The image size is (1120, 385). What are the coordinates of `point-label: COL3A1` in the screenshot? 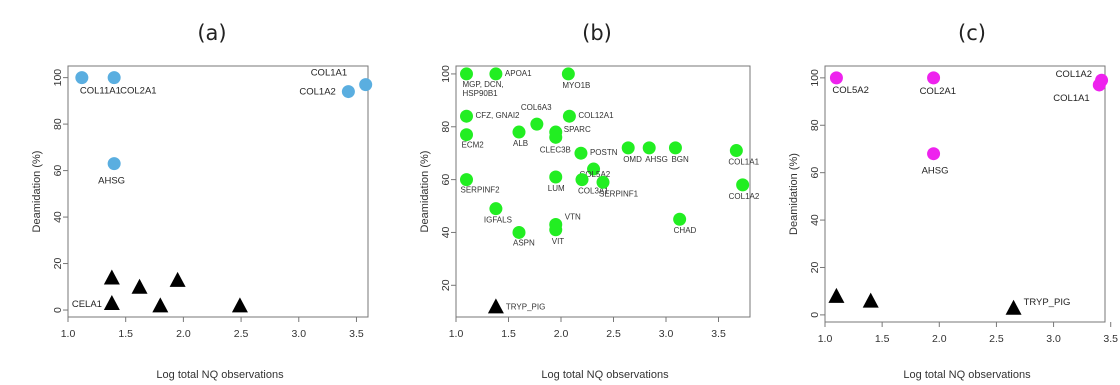 It's located at (593, 191).